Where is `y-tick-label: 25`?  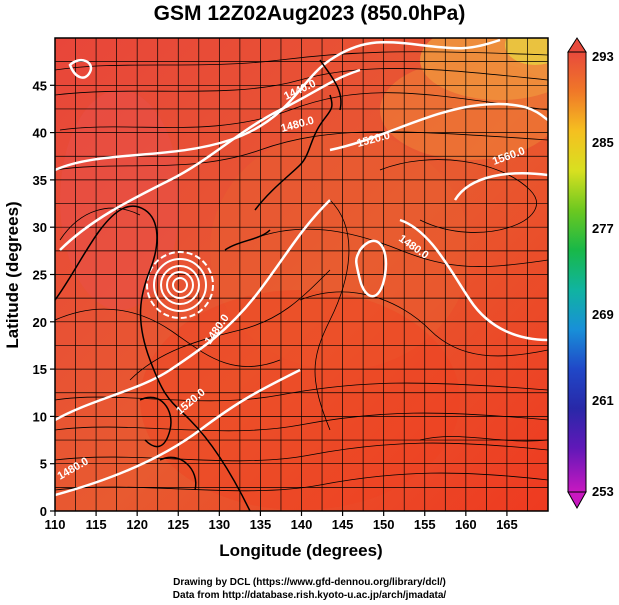 y-tick-label: 25 is located at coordinates (40, 275).